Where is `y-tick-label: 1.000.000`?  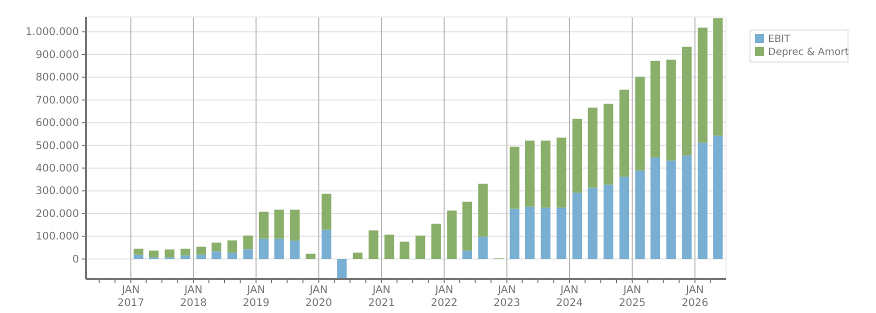
y-tick-label: 1.000.000 is located at coordinates (52, 32).